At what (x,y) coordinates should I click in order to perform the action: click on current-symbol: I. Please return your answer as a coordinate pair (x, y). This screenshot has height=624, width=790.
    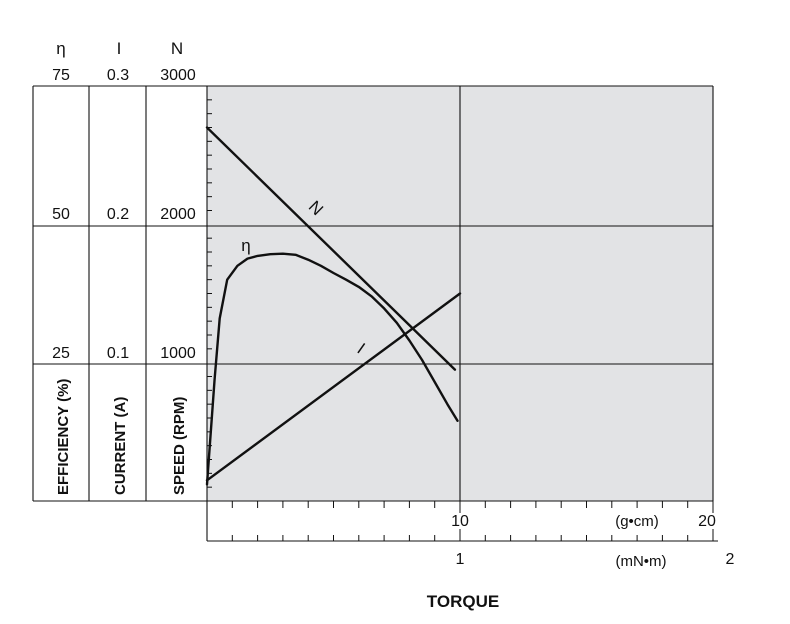
    Looking at the image, I should click on (119, 48).